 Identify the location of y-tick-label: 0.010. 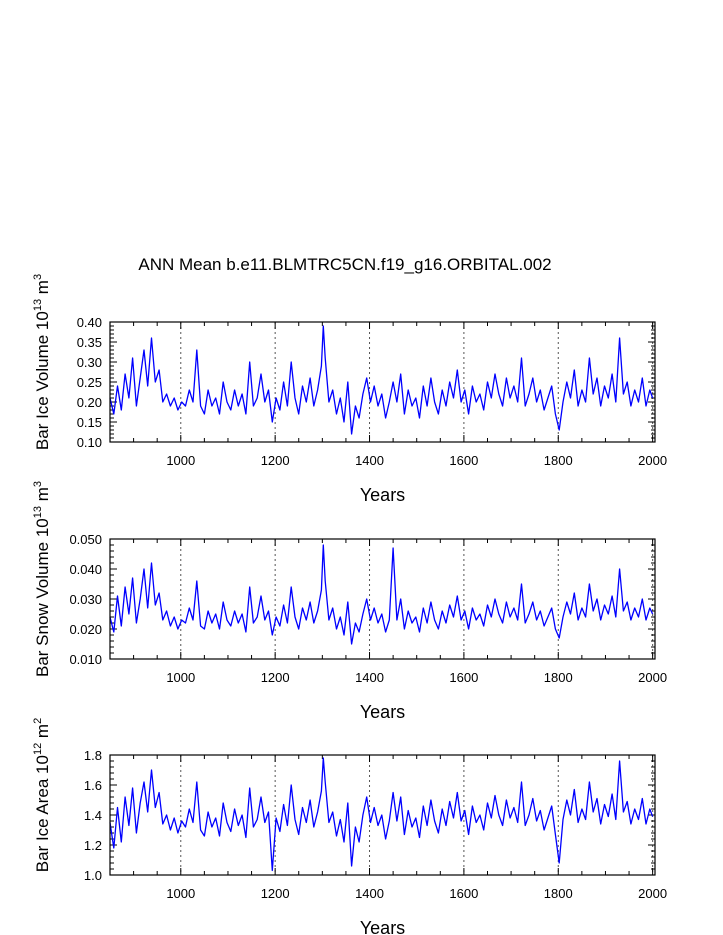
(85, 659).